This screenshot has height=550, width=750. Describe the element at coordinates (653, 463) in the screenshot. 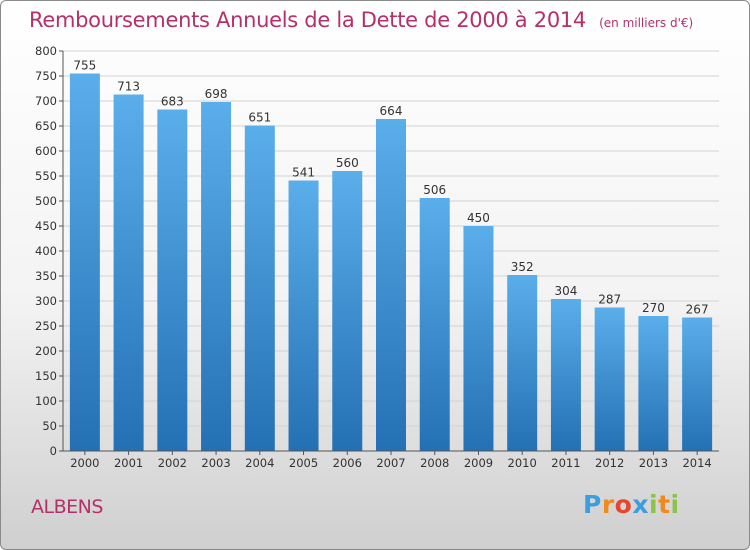

I see `x-tick-label-2013: 2013` at that location.